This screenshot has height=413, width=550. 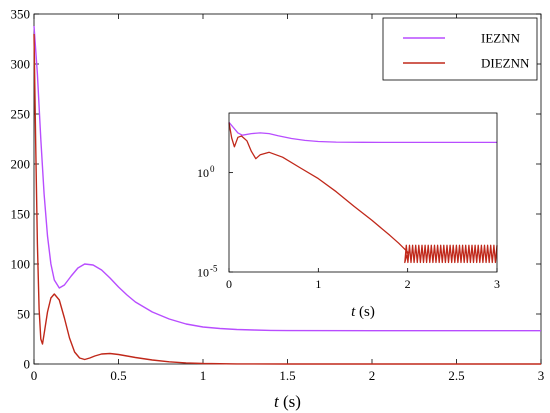 What do you see at coordinates (207, 272) in the screenshot?
I see `inset-y-tick-label: 10⁻⁵` at bounding box center [207, 272].